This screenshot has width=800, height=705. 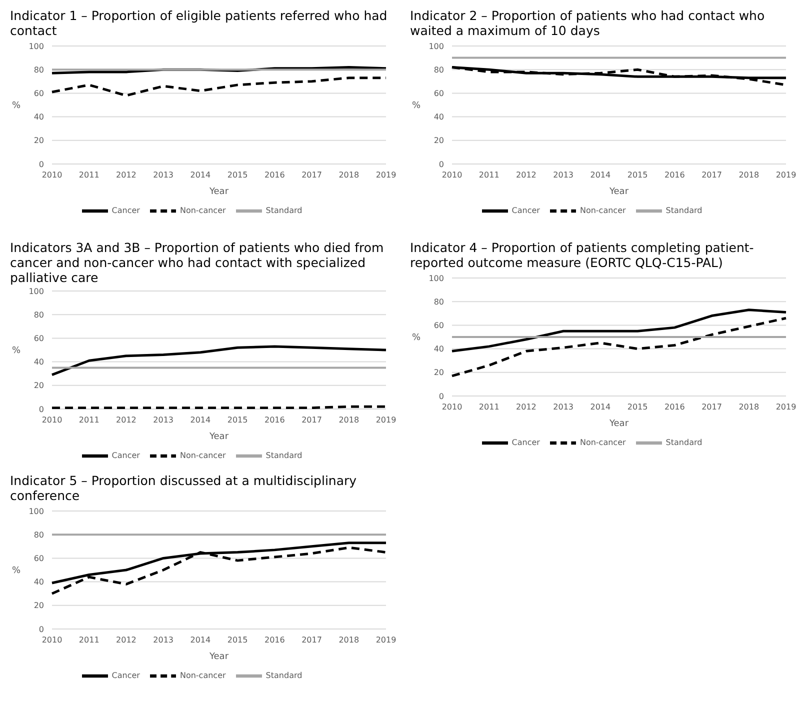 What do you see at coordinates (183, 489) in the screenshot?
I see `chart-title: Indicator 5 – Proportion discussed at a multidisciplinary conference` at bounding box center [183, 489].